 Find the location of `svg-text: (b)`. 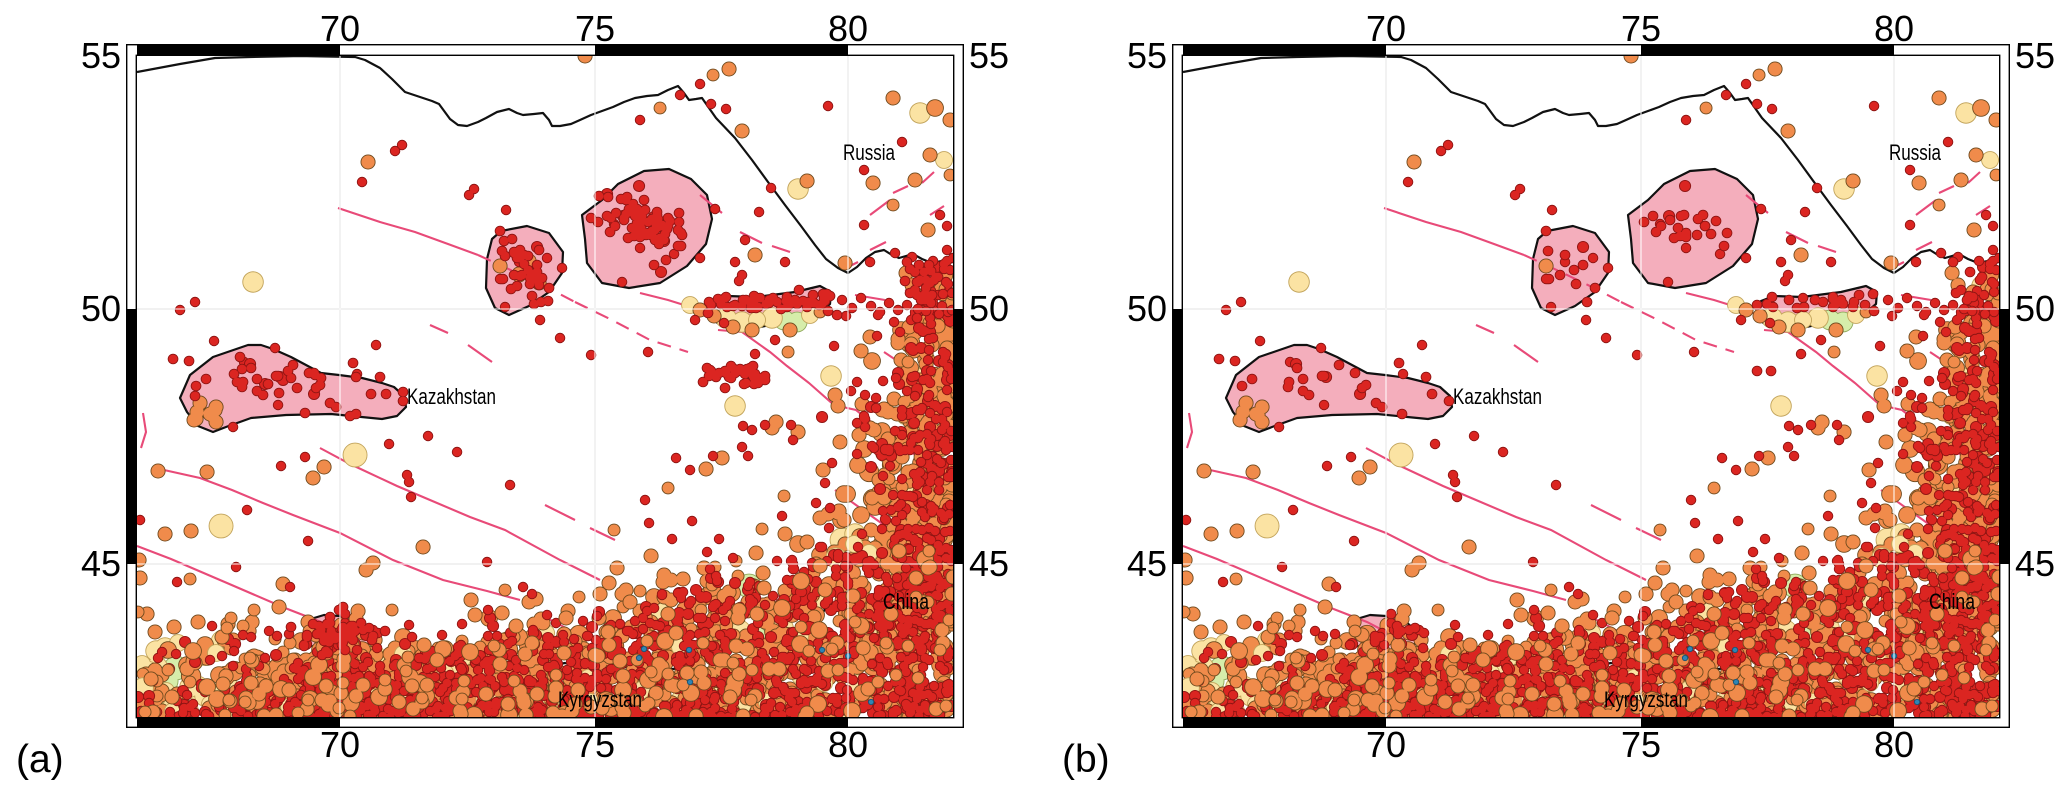

svg-text: (b) is located at coordinates (1086, 759).